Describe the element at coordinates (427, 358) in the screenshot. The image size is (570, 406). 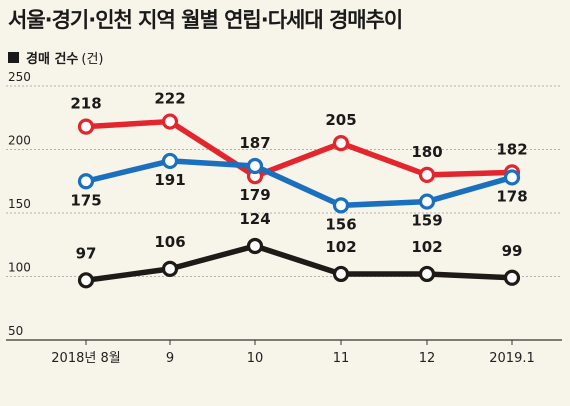
I see `x-tick-label: 12` at that location.